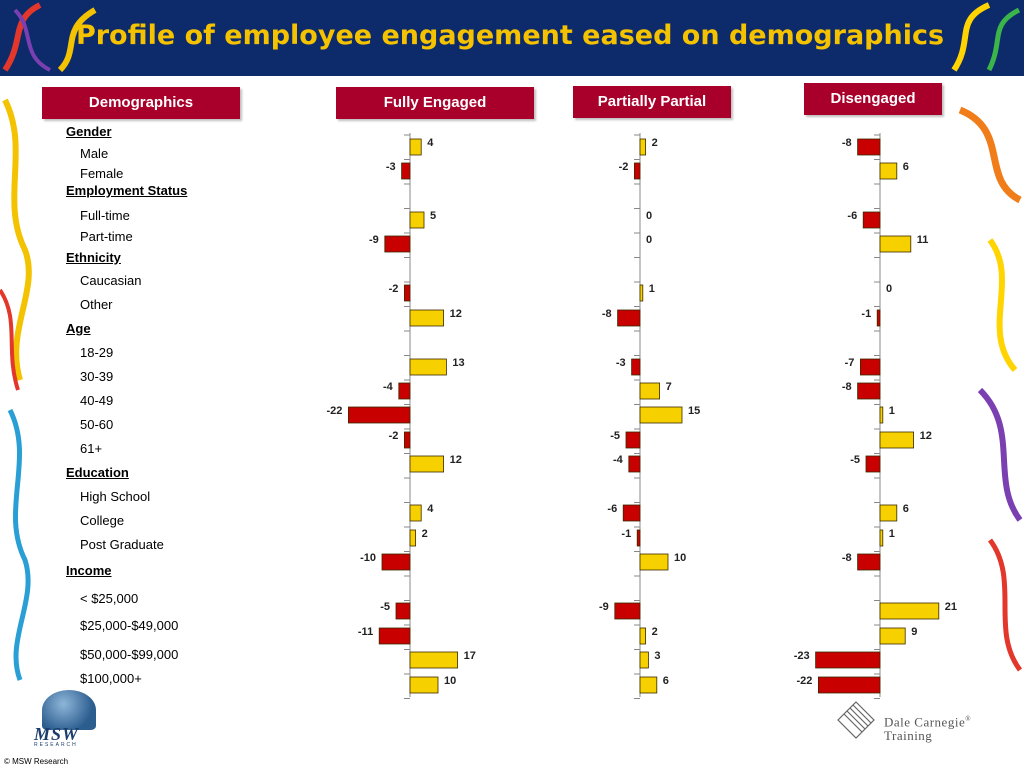 The image size is (1024, 768). I want to click on confetti-streamer-right, so click(986, 37).